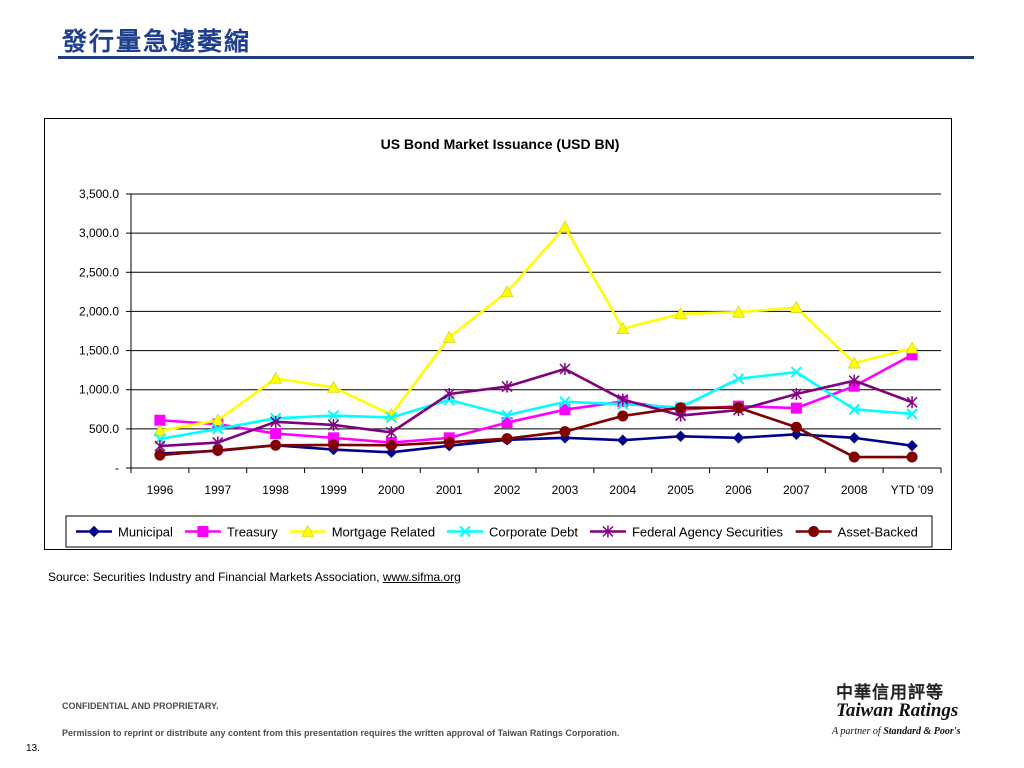 The width and height of the screenshot is (1024, 768). Describe the element at coordinates (117, 468) in the screenshot. I see `y-tick-label: -` at that location.